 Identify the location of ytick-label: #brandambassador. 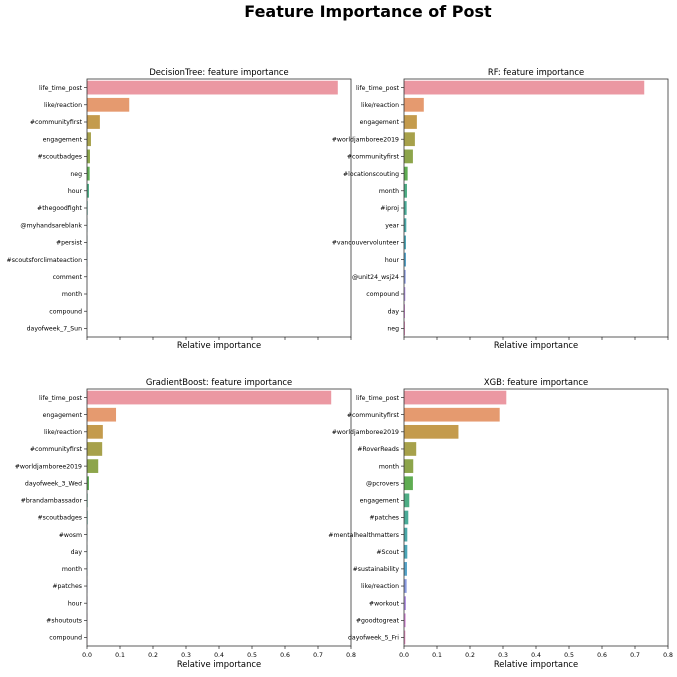
(52, 501).